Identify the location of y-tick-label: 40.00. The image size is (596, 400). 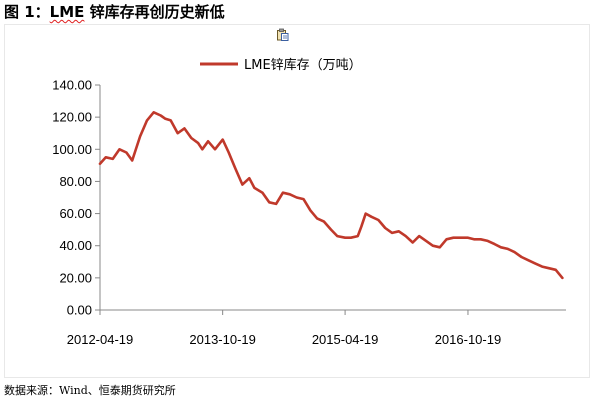
(75, 245).